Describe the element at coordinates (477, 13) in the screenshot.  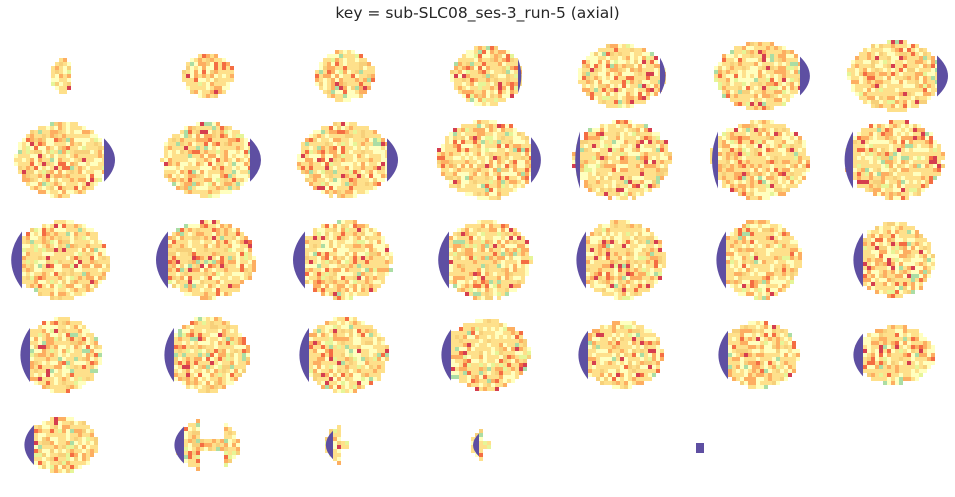
I see `figure-title: key = sub-SLC08_ses-3_run-5 (axial)` at that location.